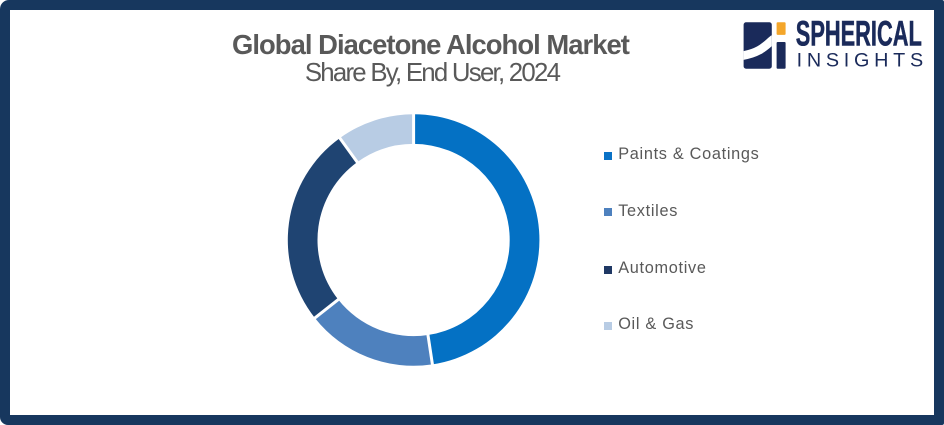 Image resolution: width=944 pixels, height=425 pixels. What do you see at coordinates (860, 60) in the screenshot?
I see `svg-text: INSIGHTS` at bounding box center [860, 60].